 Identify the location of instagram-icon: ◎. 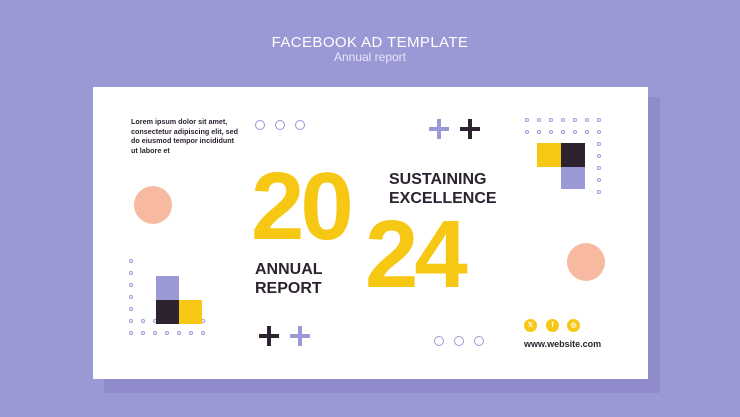
(573, 325).